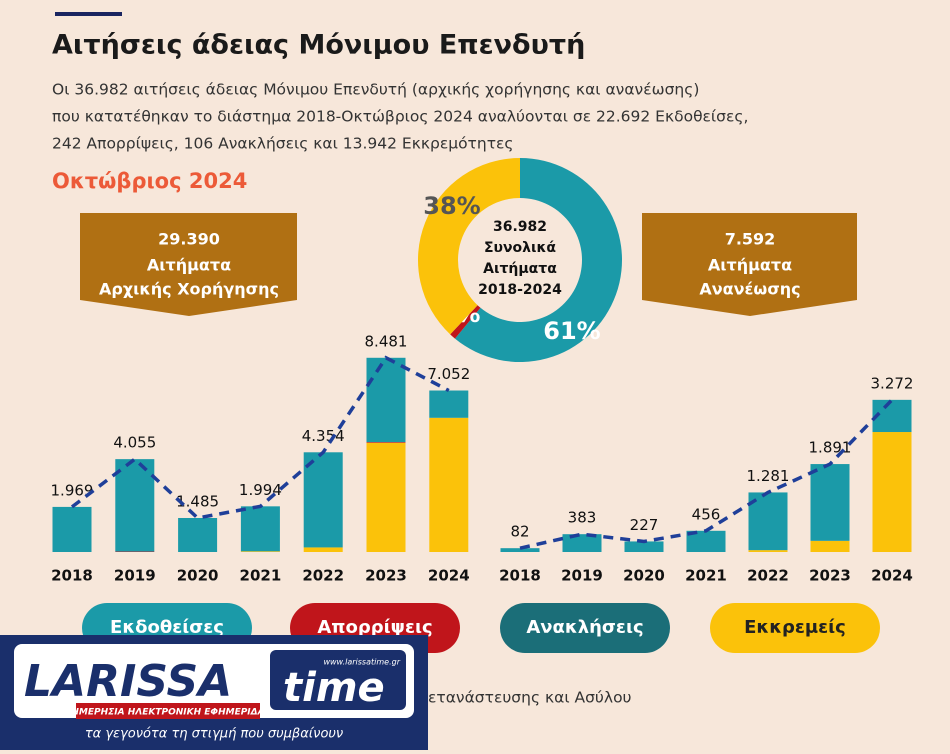 This screenshot has width=950, height=754. What do you see at coordinates (88, 14) in the screenshot?
I see `accent-bar` at bounding box center [88, 14].